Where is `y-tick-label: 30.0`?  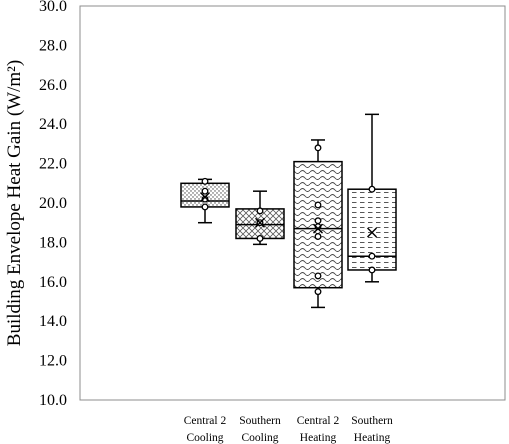
y-tick-label: 30.0 is located at coordinates (53, 7).